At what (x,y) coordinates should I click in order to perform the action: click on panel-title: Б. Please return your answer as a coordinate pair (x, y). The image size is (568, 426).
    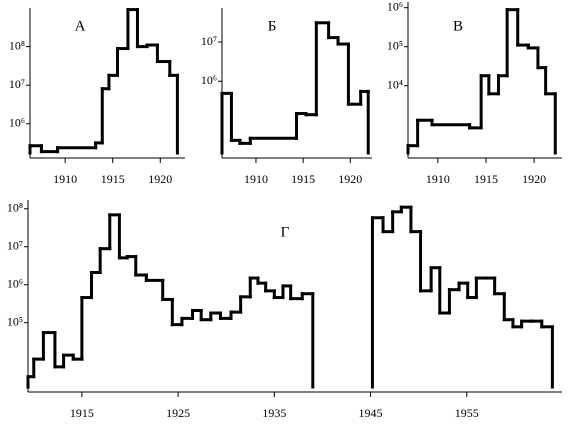
    Looking at the image, I should click on (272, 26).